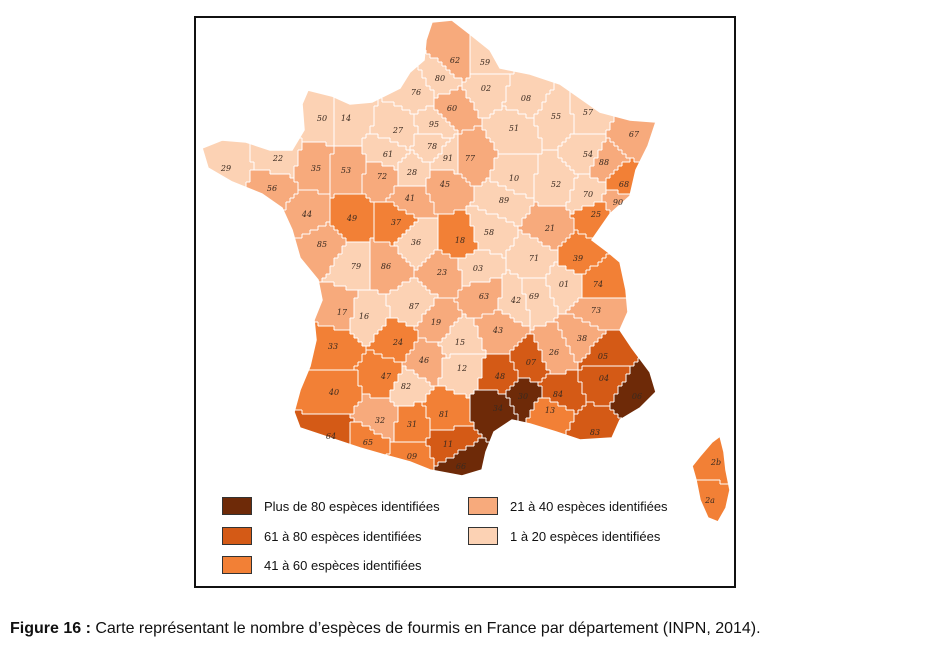 The width and height of the screenshot is (947, 666). Describe the element at coordinates (352, 506) in the screenshot. I see `legend-label: Plus de 80 espèces identifiées` at that location.